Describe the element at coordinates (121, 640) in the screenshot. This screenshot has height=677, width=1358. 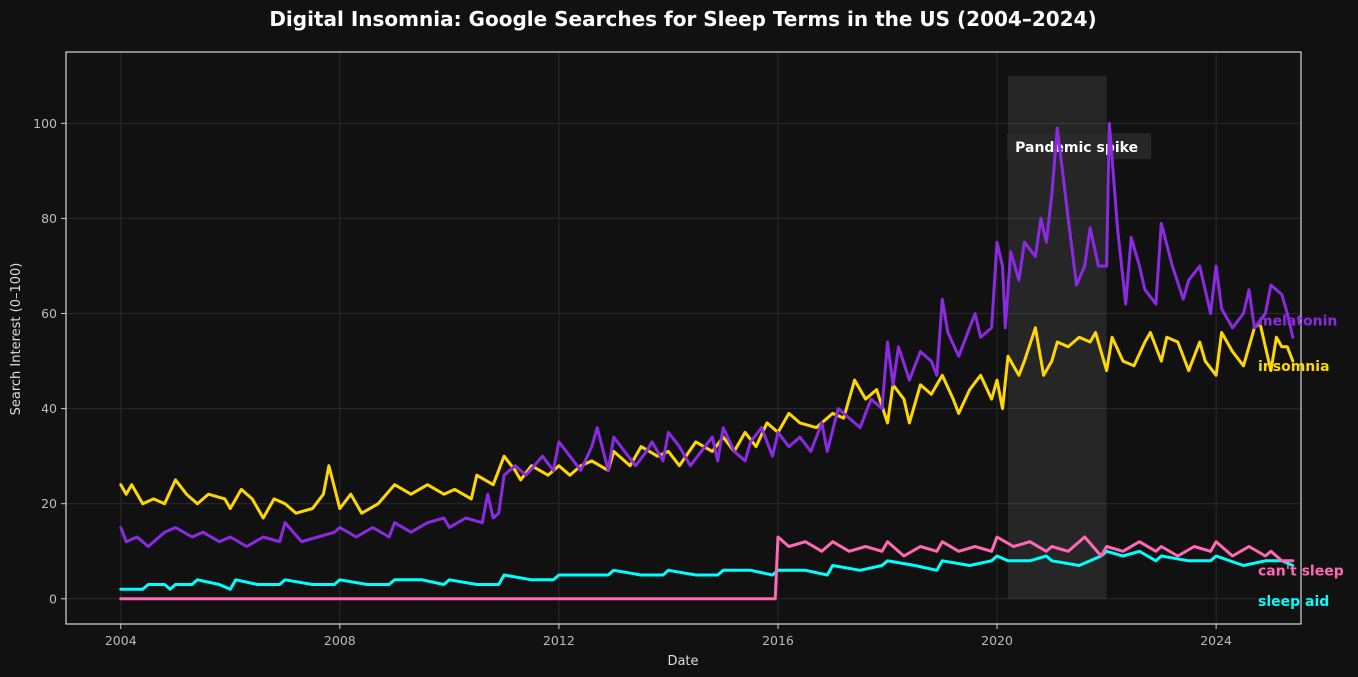
I see `x-tick-label: 2004` at that location.